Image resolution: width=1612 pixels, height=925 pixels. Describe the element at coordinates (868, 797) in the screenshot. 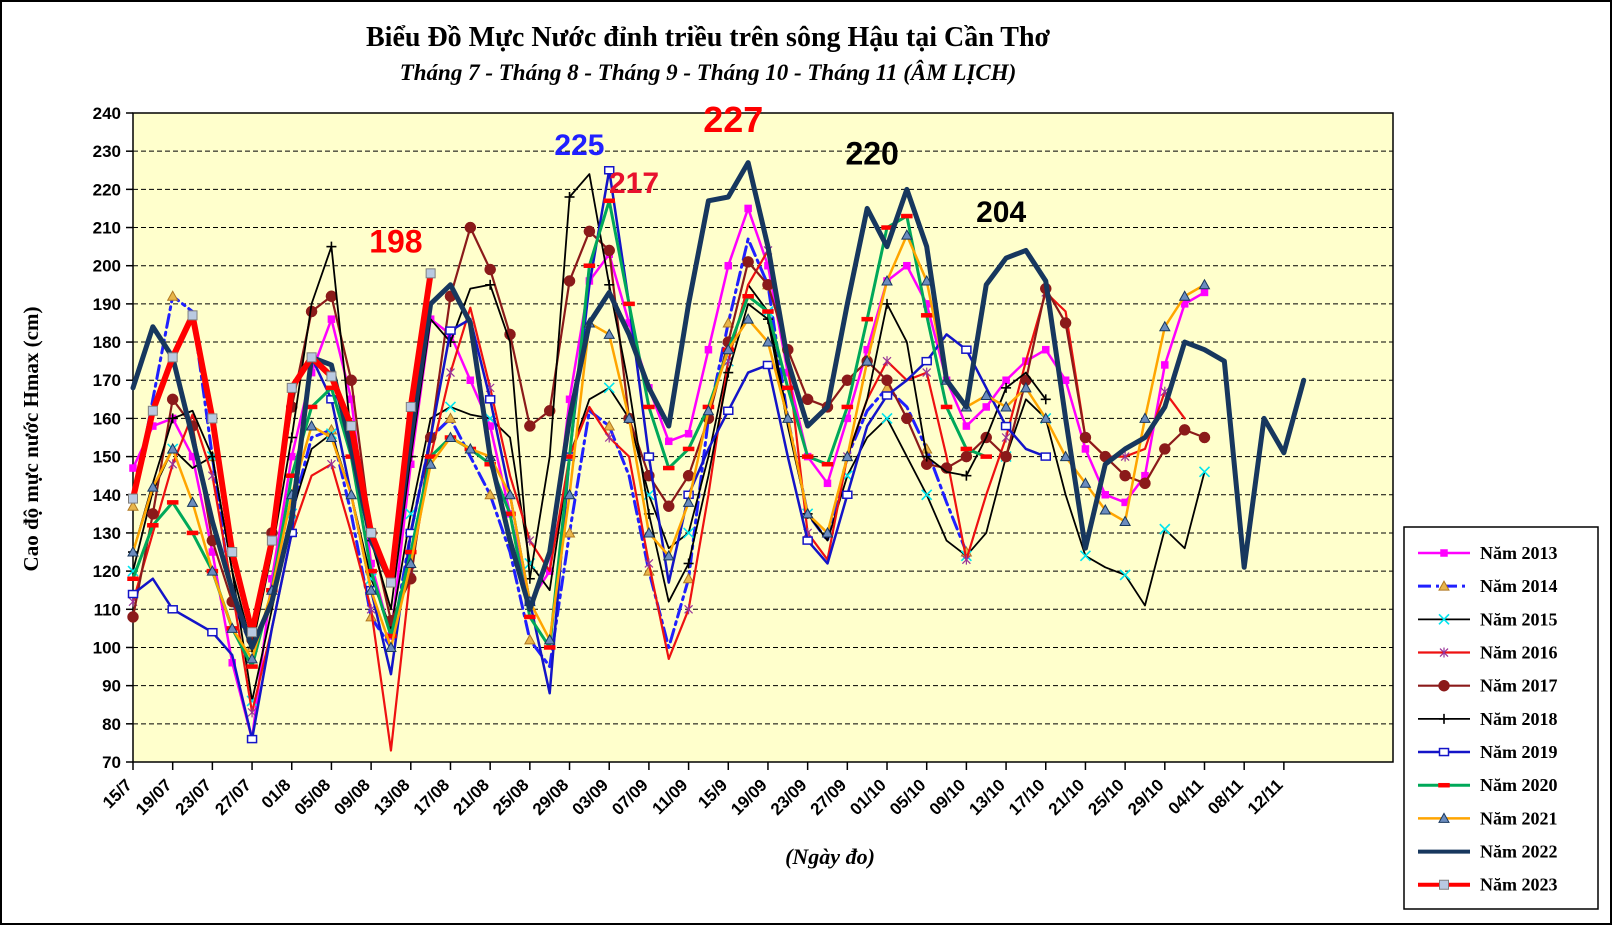

I see `x-tick-label: 01/10` at that location.